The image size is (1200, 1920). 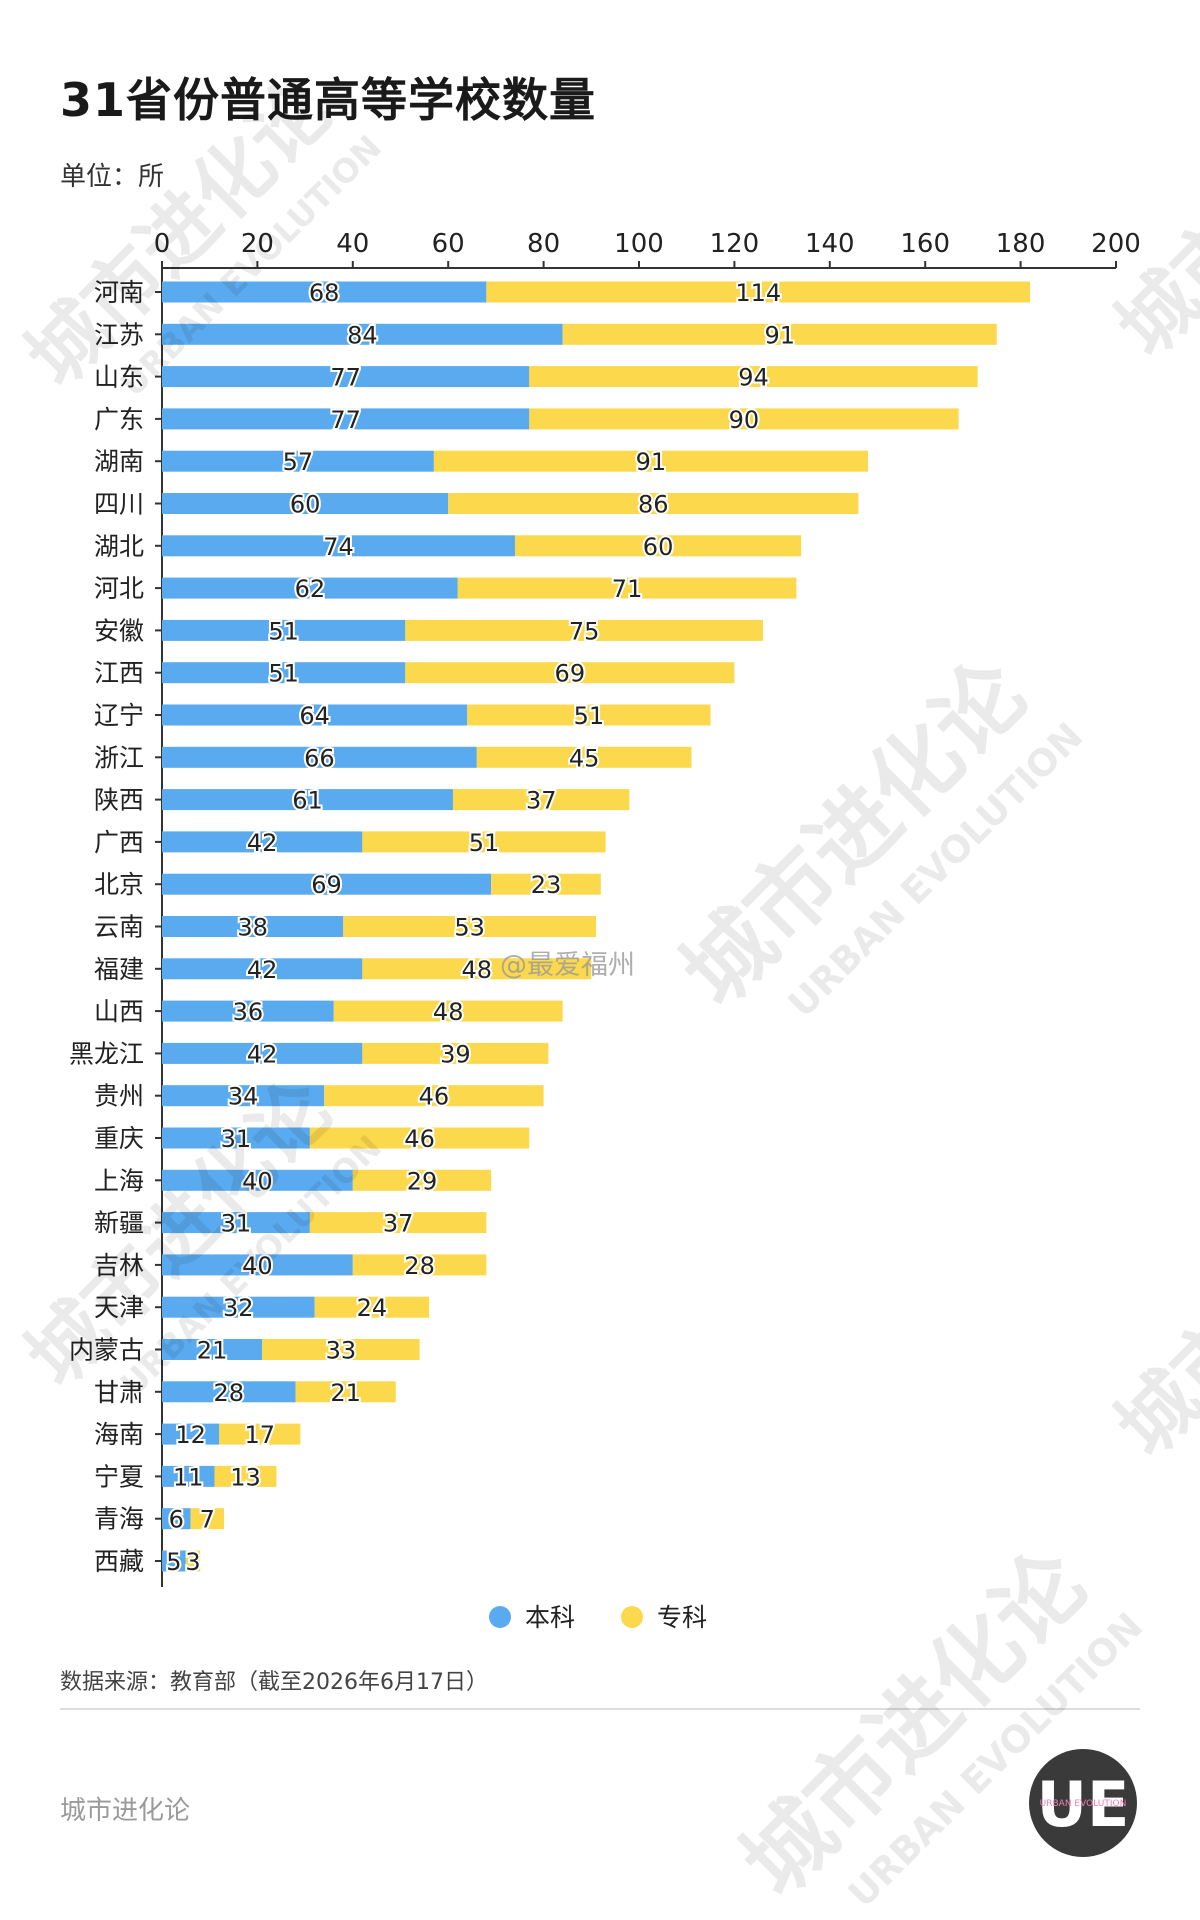 I want to click on ue-logo-icon: UE URBAN EVOLUTION, so click(x=1083, y=1803).